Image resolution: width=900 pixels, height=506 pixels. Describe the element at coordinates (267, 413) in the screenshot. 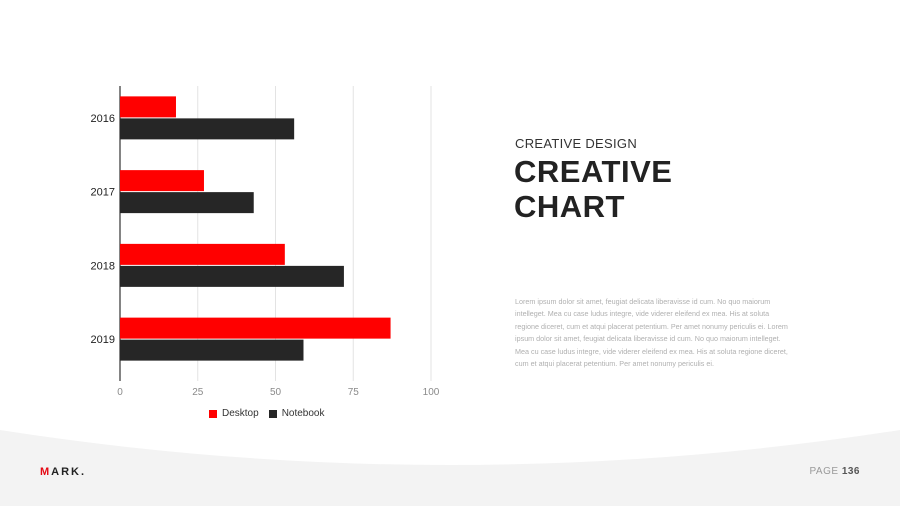

I see `chart-legend: Desktop Notebook` at that location.